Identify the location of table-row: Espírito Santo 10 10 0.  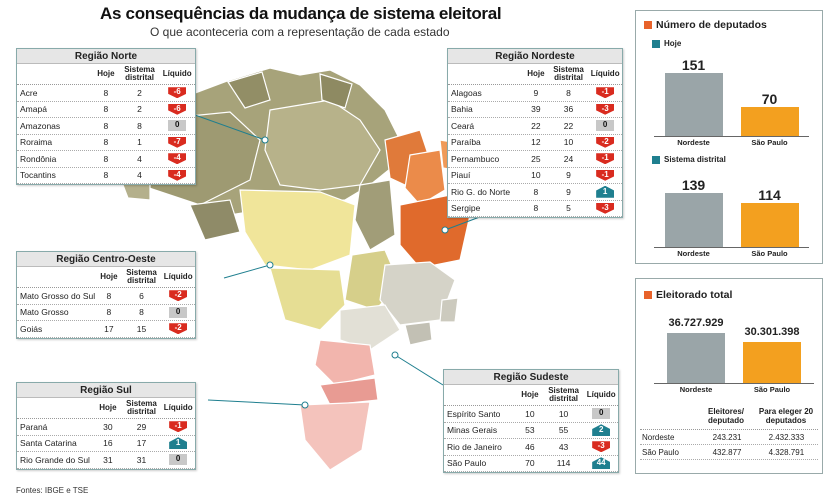
(531, 414).